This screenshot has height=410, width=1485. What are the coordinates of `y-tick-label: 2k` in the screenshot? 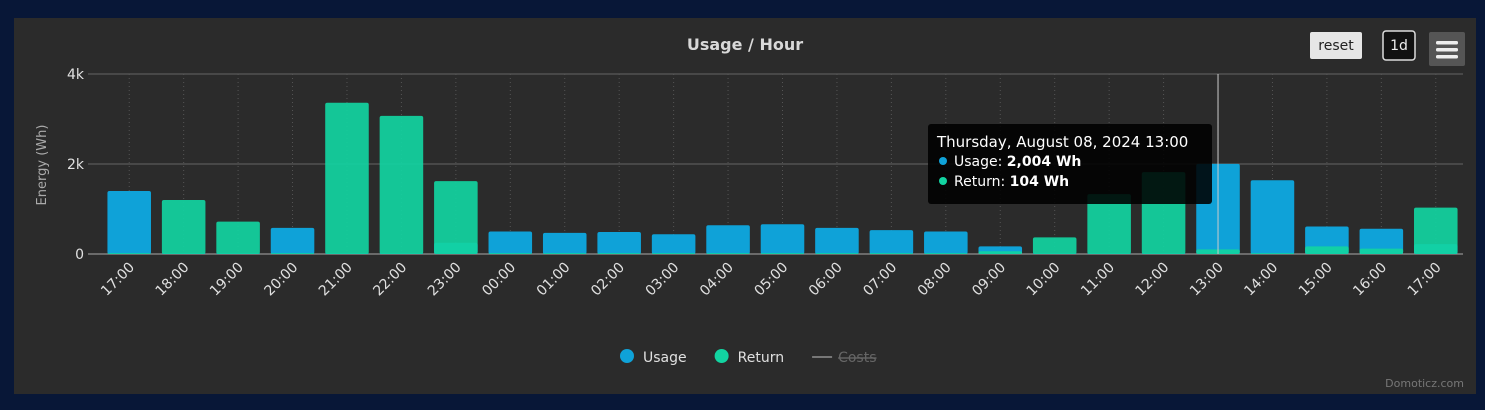 It's located at (76, 165).